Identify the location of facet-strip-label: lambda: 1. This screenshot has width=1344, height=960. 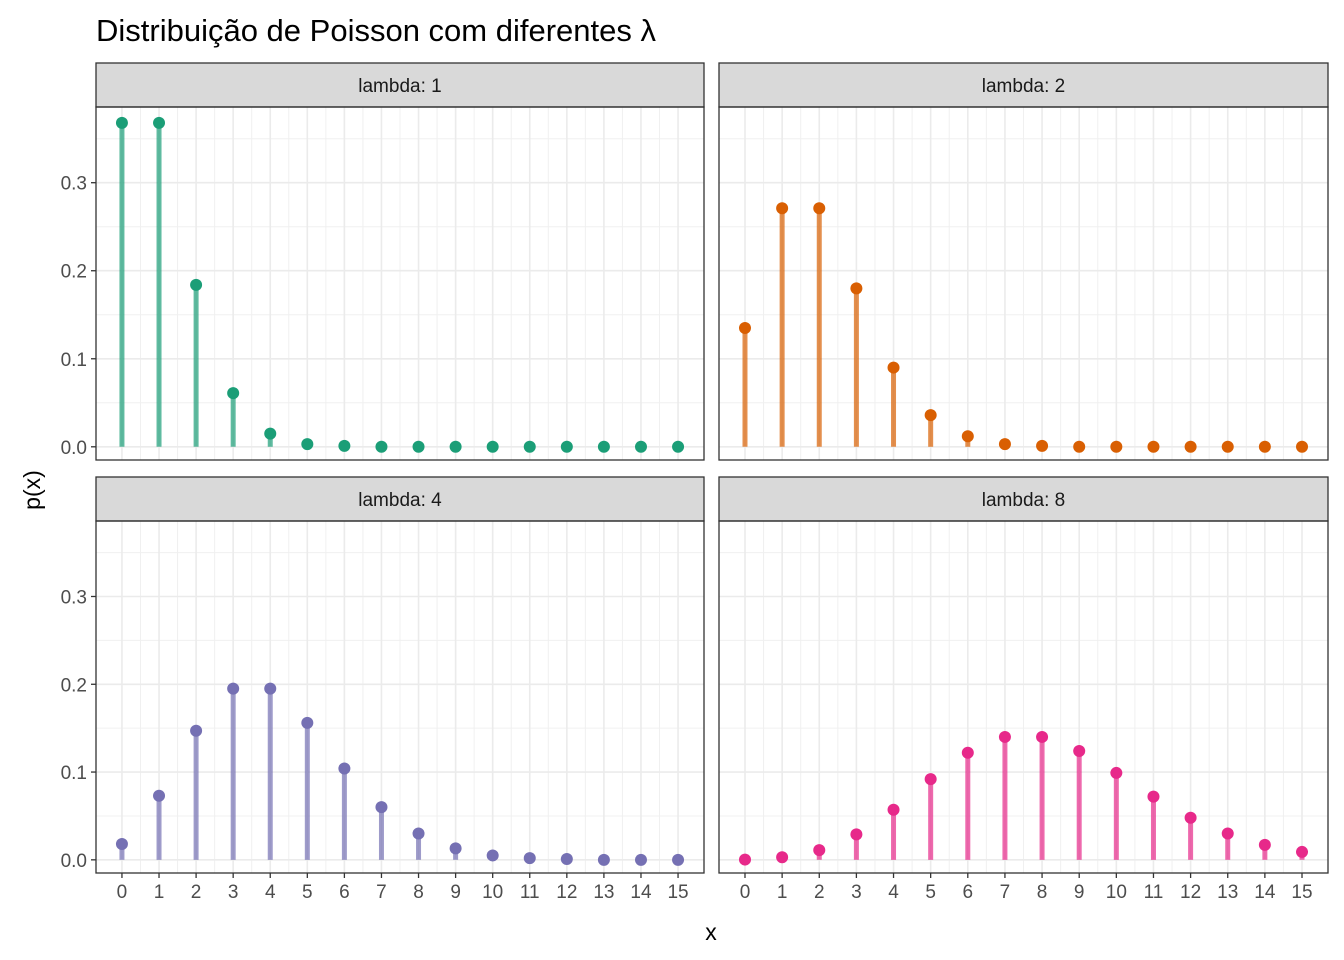
(399, 86).